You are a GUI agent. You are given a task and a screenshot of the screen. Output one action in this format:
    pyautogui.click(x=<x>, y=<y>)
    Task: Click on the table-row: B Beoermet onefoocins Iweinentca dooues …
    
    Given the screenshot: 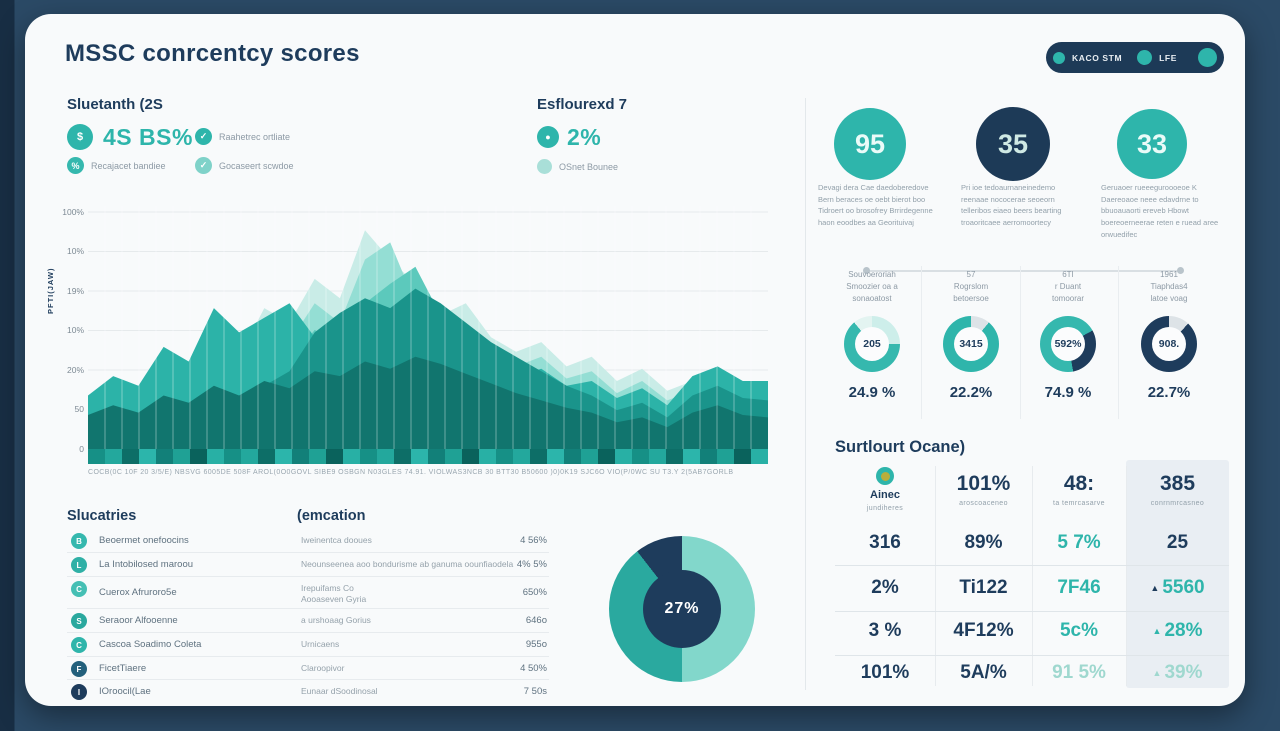 What is the action you would take?
    pyautogui.click(x=308, y=541)
    